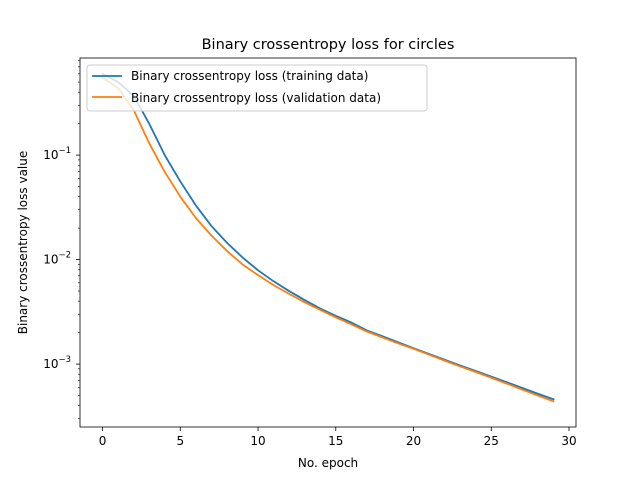 The image size is (640, 480). What do you see at coordinates (328, 45) in the screenshot?
I see `chart-title: Binary crossentropy loss for circles` at bounding box center [328, 45].